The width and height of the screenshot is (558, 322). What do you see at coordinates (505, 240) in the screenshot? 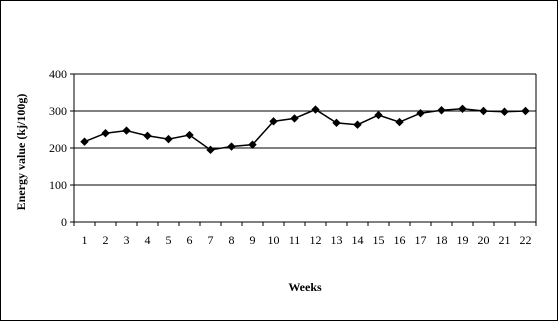
I see `x-tick-label-21: 21` at bounding box center [505, 240].